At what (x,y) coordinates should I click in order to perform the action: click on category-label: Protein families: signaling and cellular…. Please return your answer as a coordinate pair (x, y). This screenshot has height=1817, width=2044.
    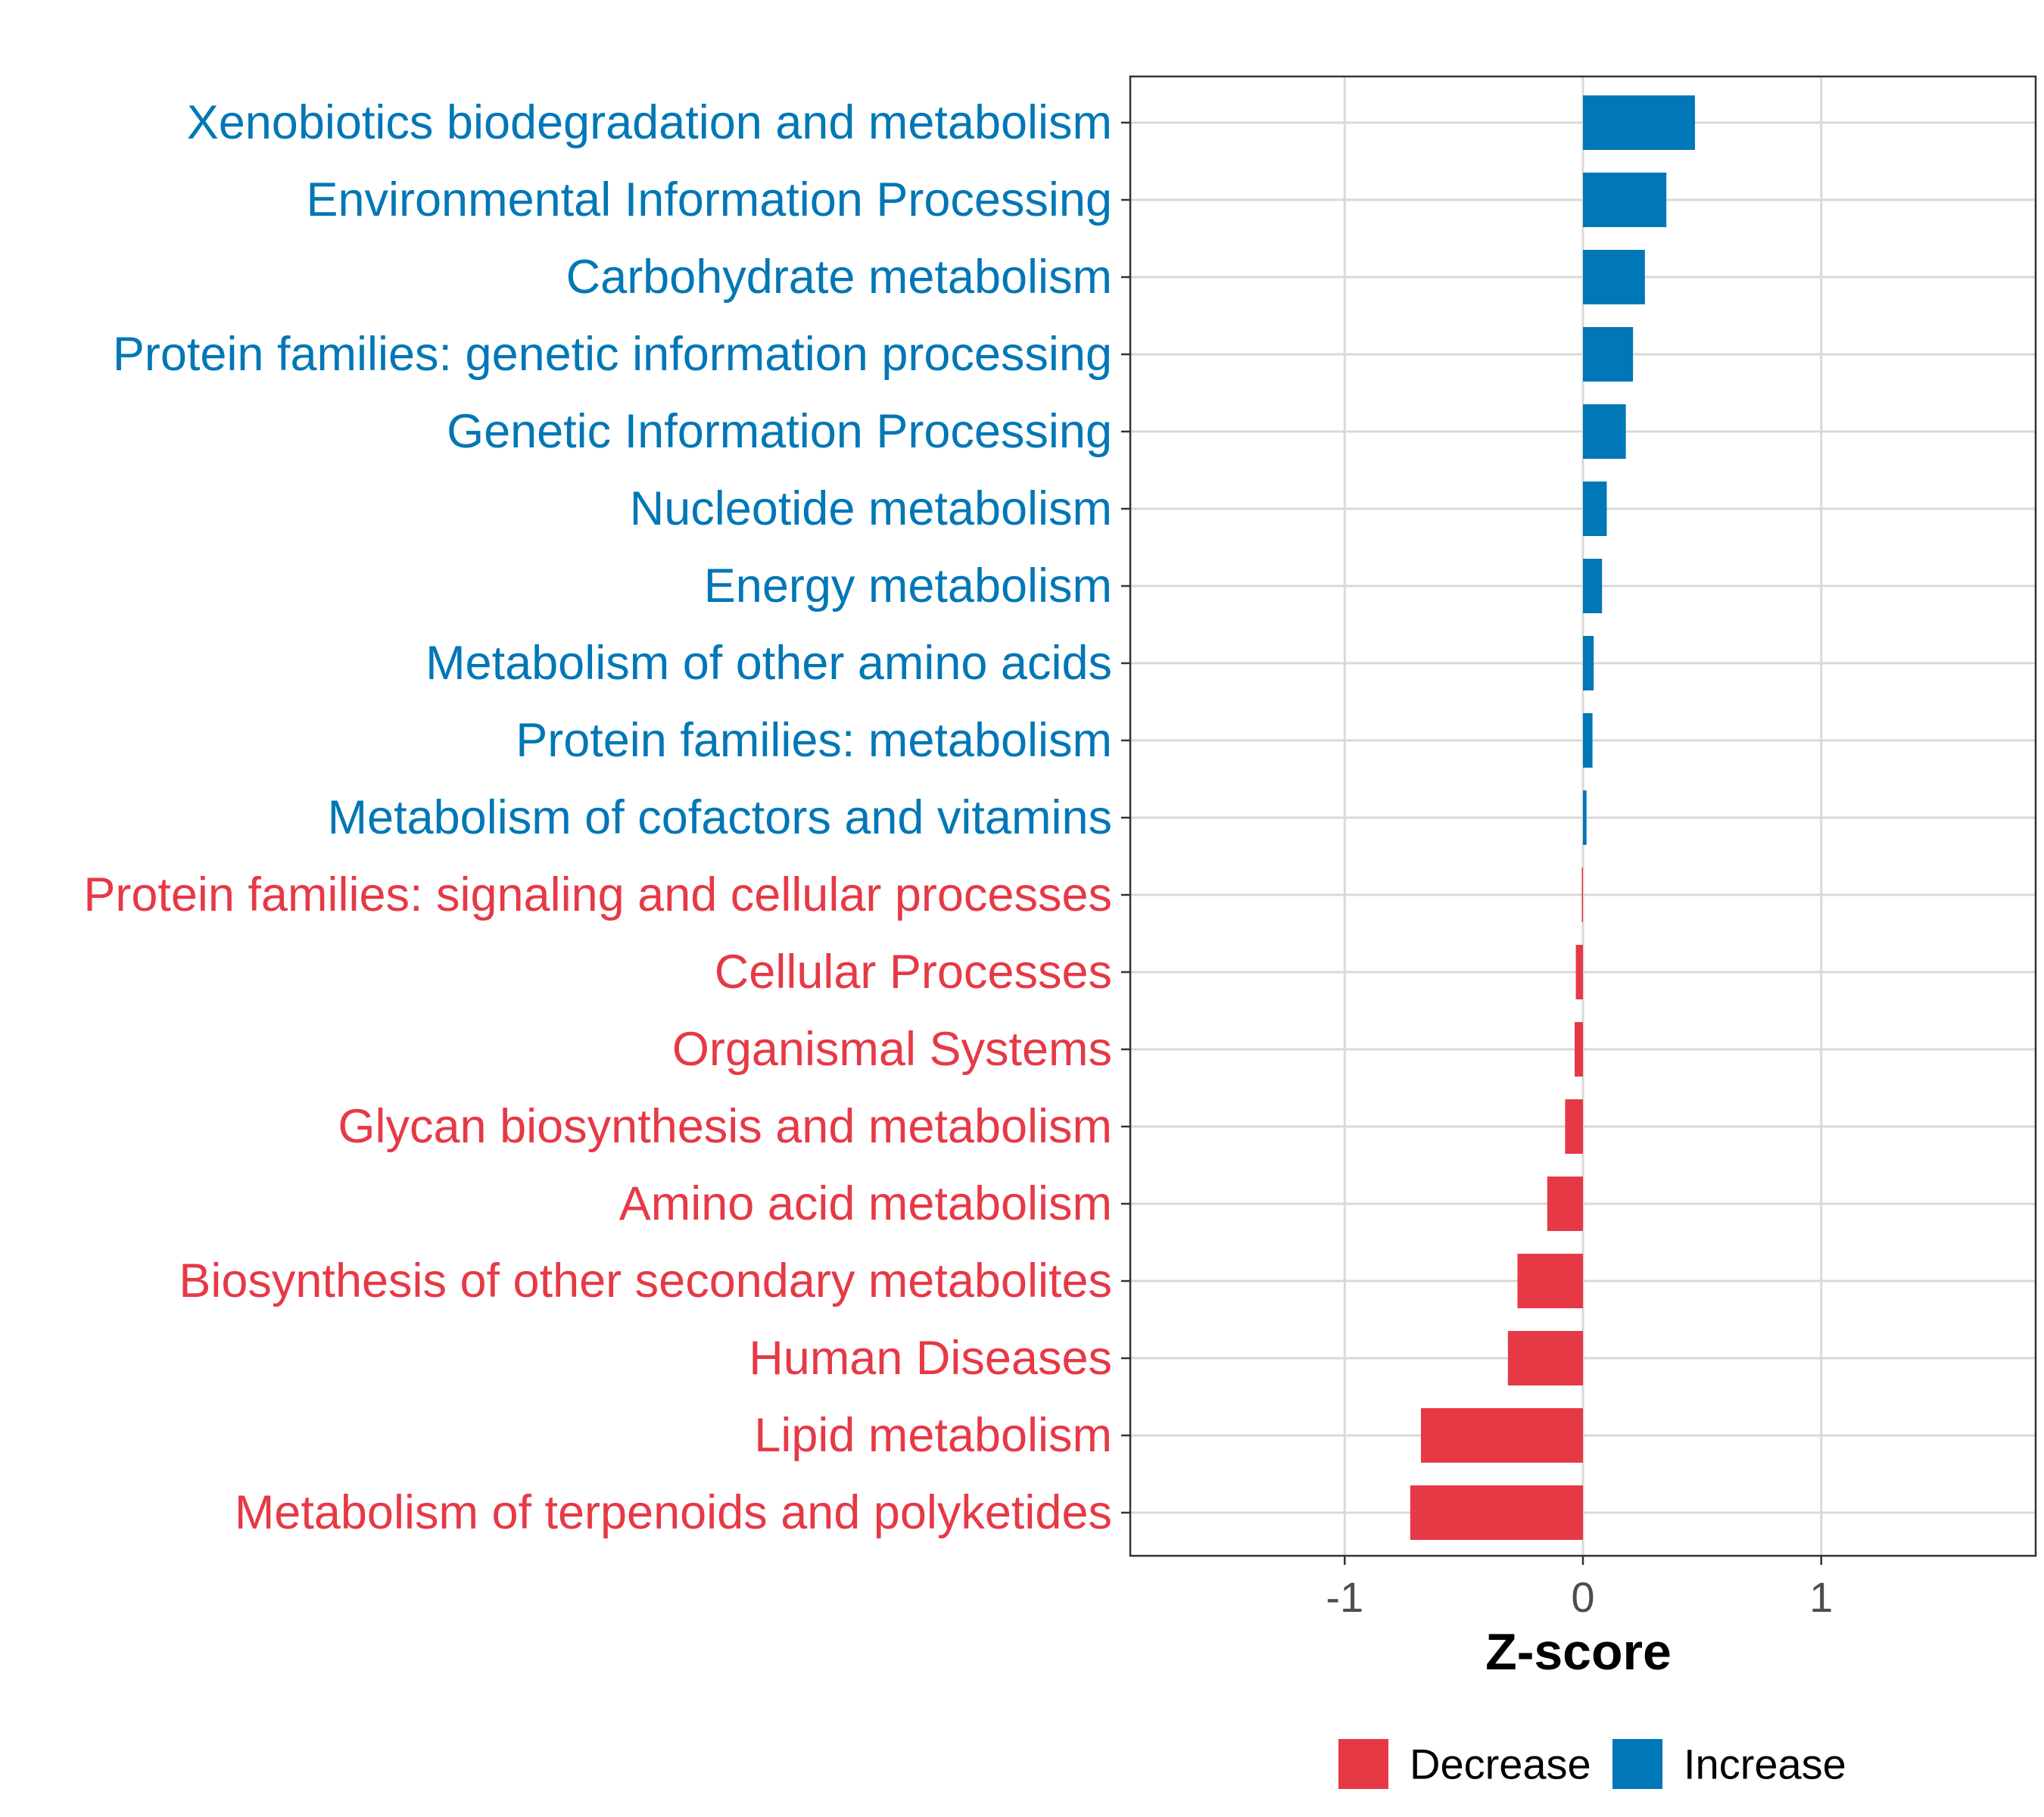
    Looking at the image, I should click on (597, 894).